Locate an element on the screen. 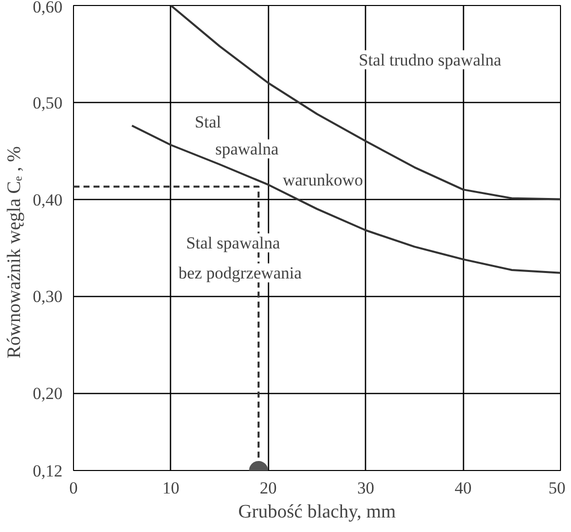 This screenshot has width=571, height=532. y-axis-title: Równoważnik węgla Cₑ , % is located at coordinates (14, 252).